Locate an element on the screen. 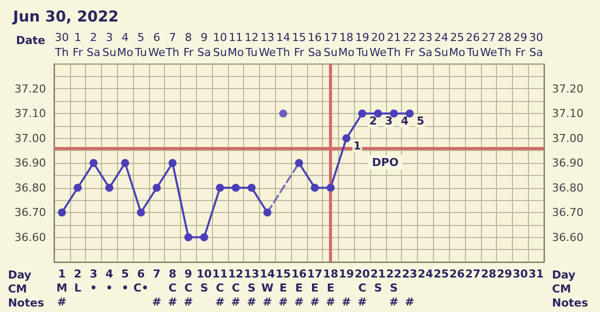  x2-tick-label: 15 Fr is located at coordinates (299, 45).